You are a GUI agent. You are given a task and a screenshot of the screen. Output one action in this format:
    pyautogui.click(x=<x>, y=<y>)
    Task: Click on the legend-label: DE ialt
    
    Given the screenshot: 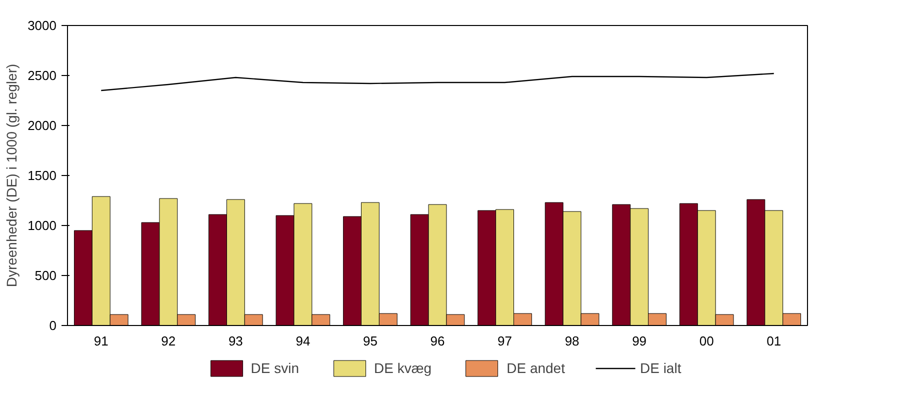 What is the action you would take?
    pyautogui.click(x=661, y=368)
    